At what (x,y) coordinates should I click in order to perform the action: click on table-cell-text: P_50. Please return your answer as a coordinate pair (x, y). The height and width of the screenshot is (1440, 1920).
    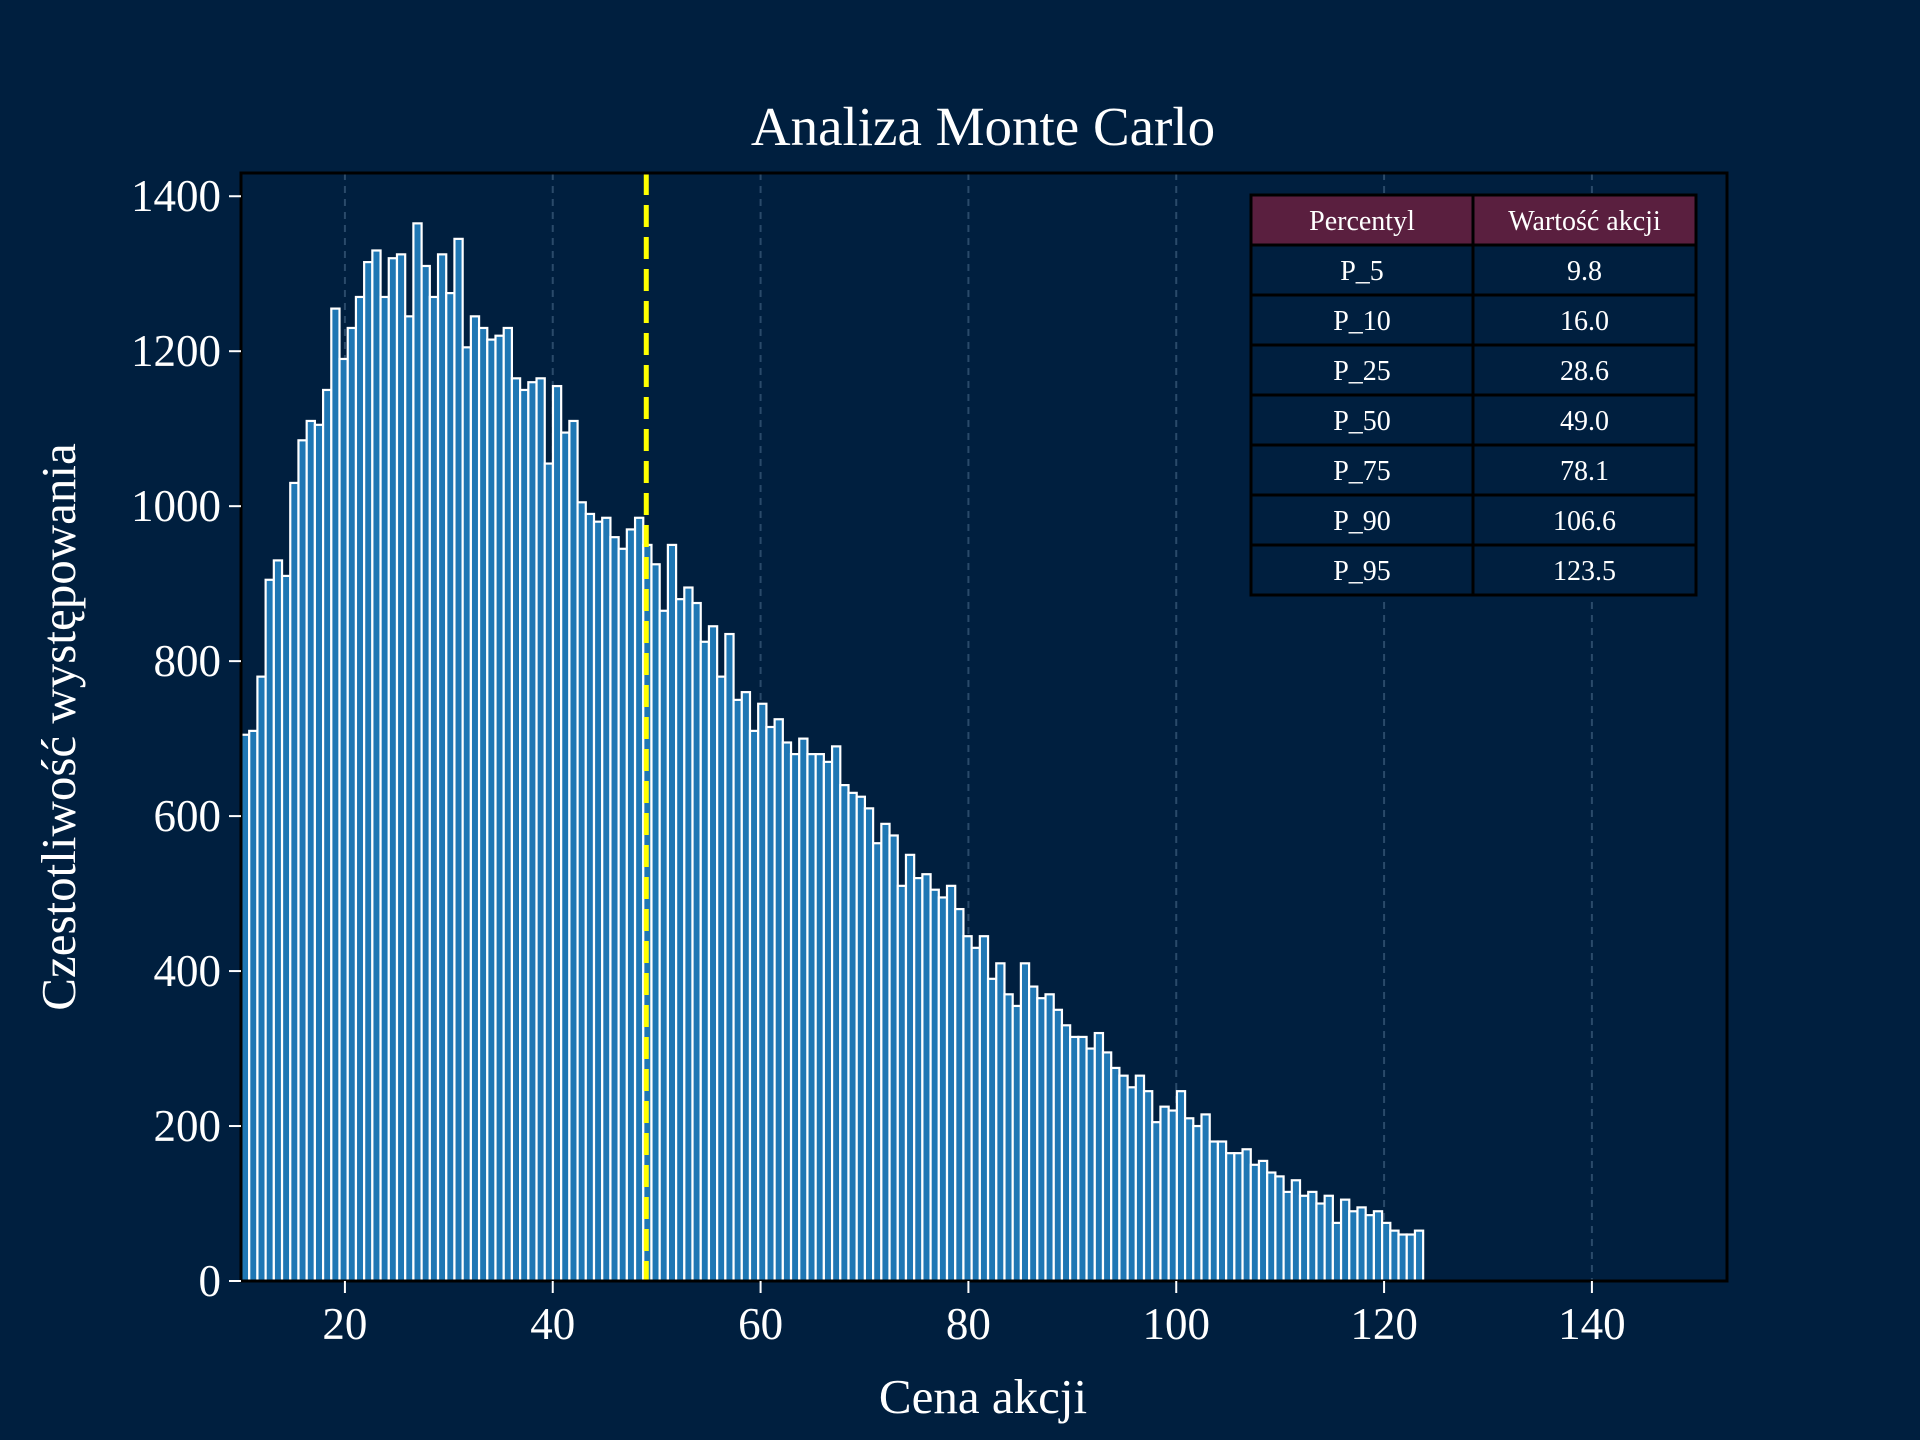
    Looking at the image, I should click on (1362, 421).